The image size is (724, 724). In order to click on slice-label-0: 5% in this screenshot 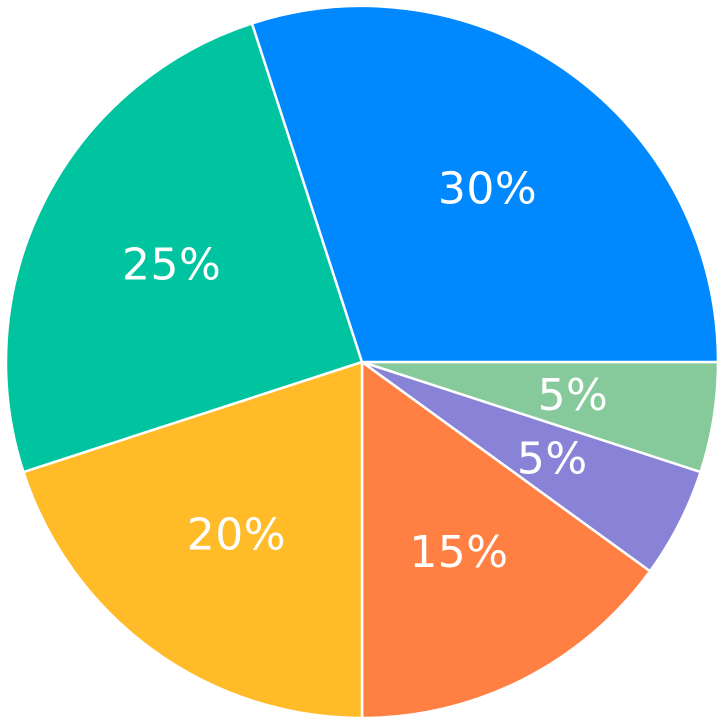, I will do `click(573, 395)`.